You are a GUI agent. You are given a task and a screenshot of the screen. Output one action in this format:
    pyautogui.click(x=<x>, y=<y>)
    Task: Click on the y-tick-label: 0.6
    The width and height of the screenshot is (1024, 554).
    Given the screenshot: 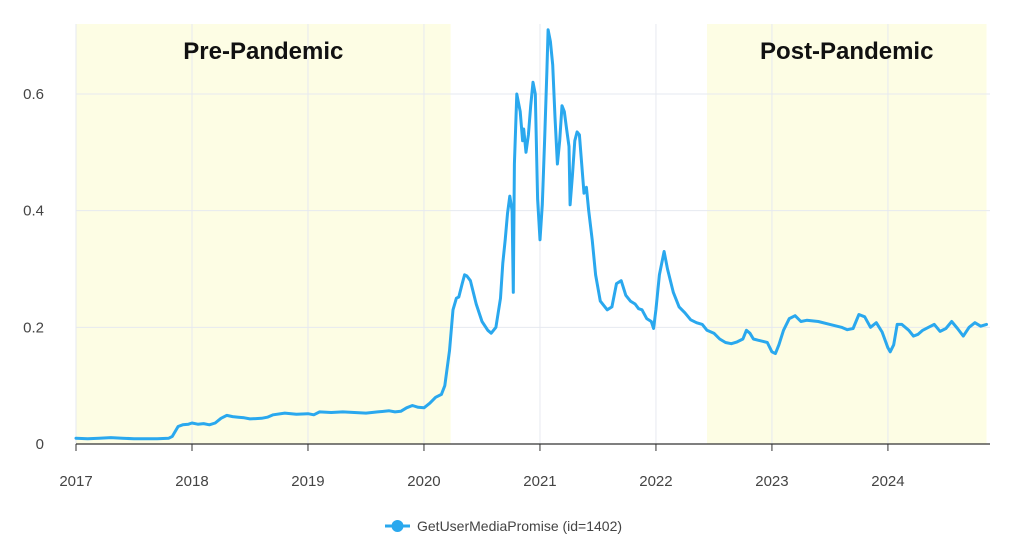 What is the action you would take?
    pyautogui.click(x=33, y=94)
    